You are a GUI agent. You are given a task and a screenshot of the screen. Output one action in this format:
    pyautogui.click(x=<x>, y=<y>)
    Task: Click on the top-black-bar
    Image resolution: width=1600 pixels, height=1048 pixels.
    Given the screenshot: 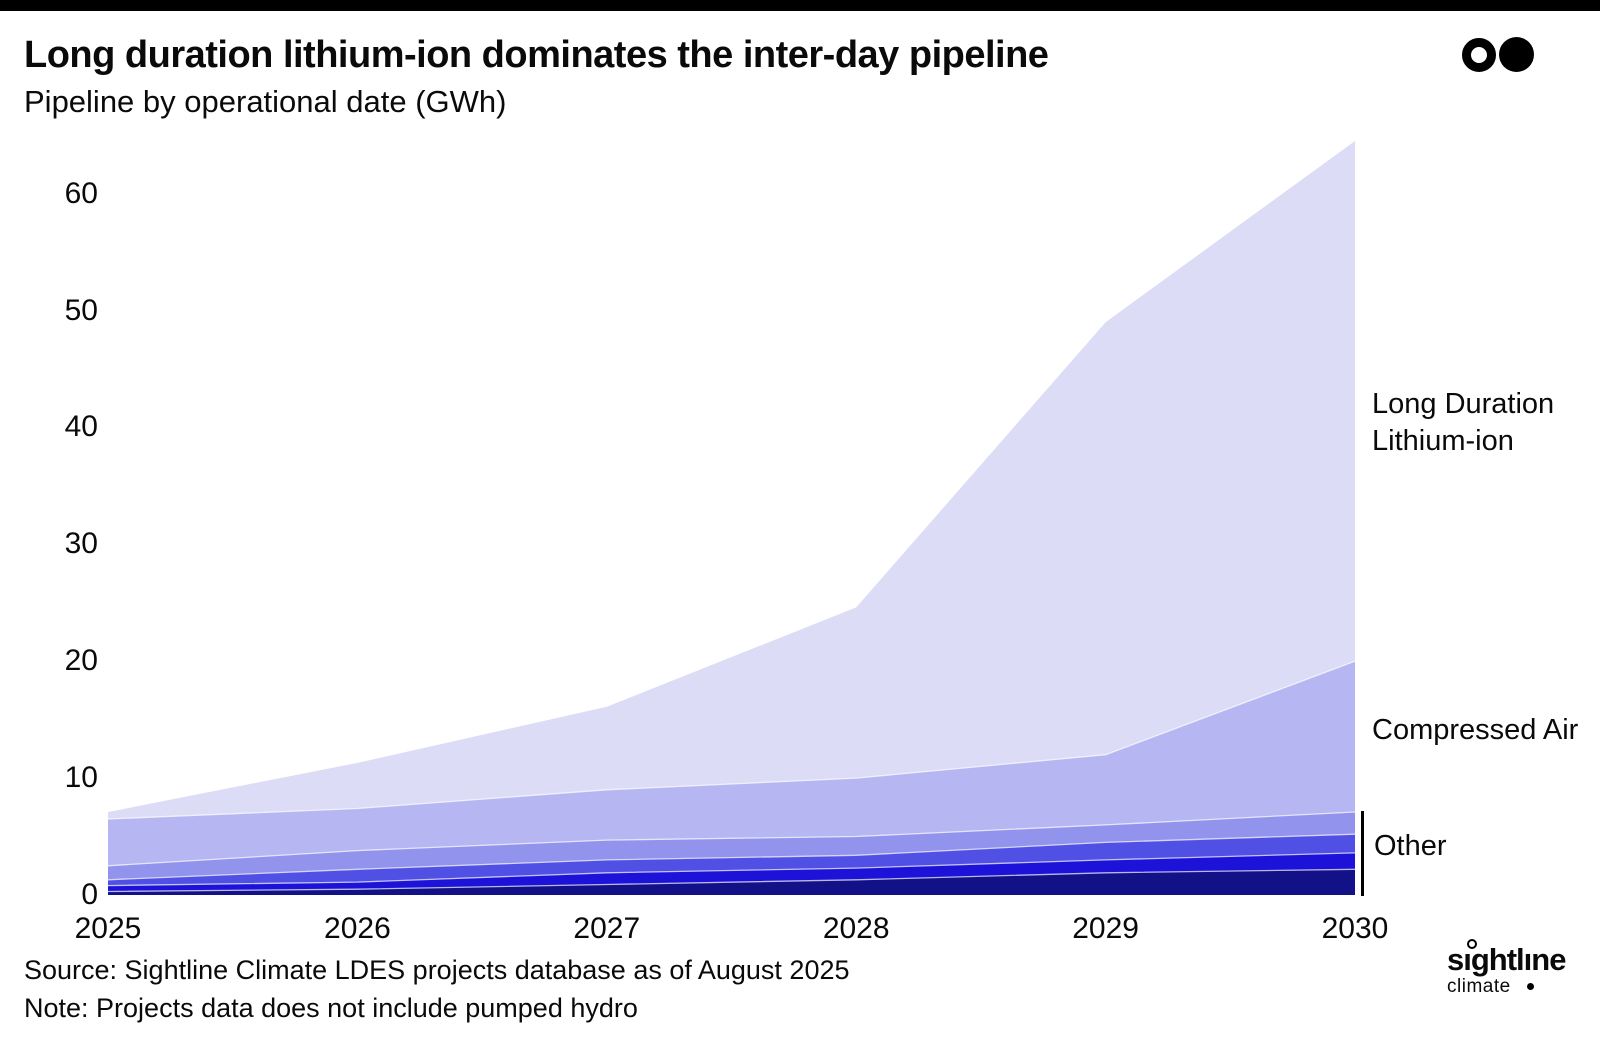 What is the action you would take?
    pyautogui.click(x=800, y=5)
    